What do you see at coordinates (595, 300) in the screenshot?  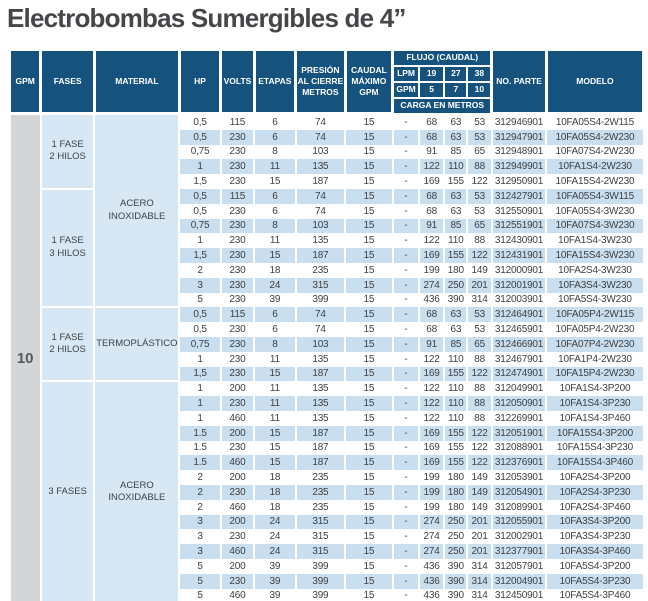 I see `cell-modelo: 10FA5S4-3W230` at bounding box center [595, 300].